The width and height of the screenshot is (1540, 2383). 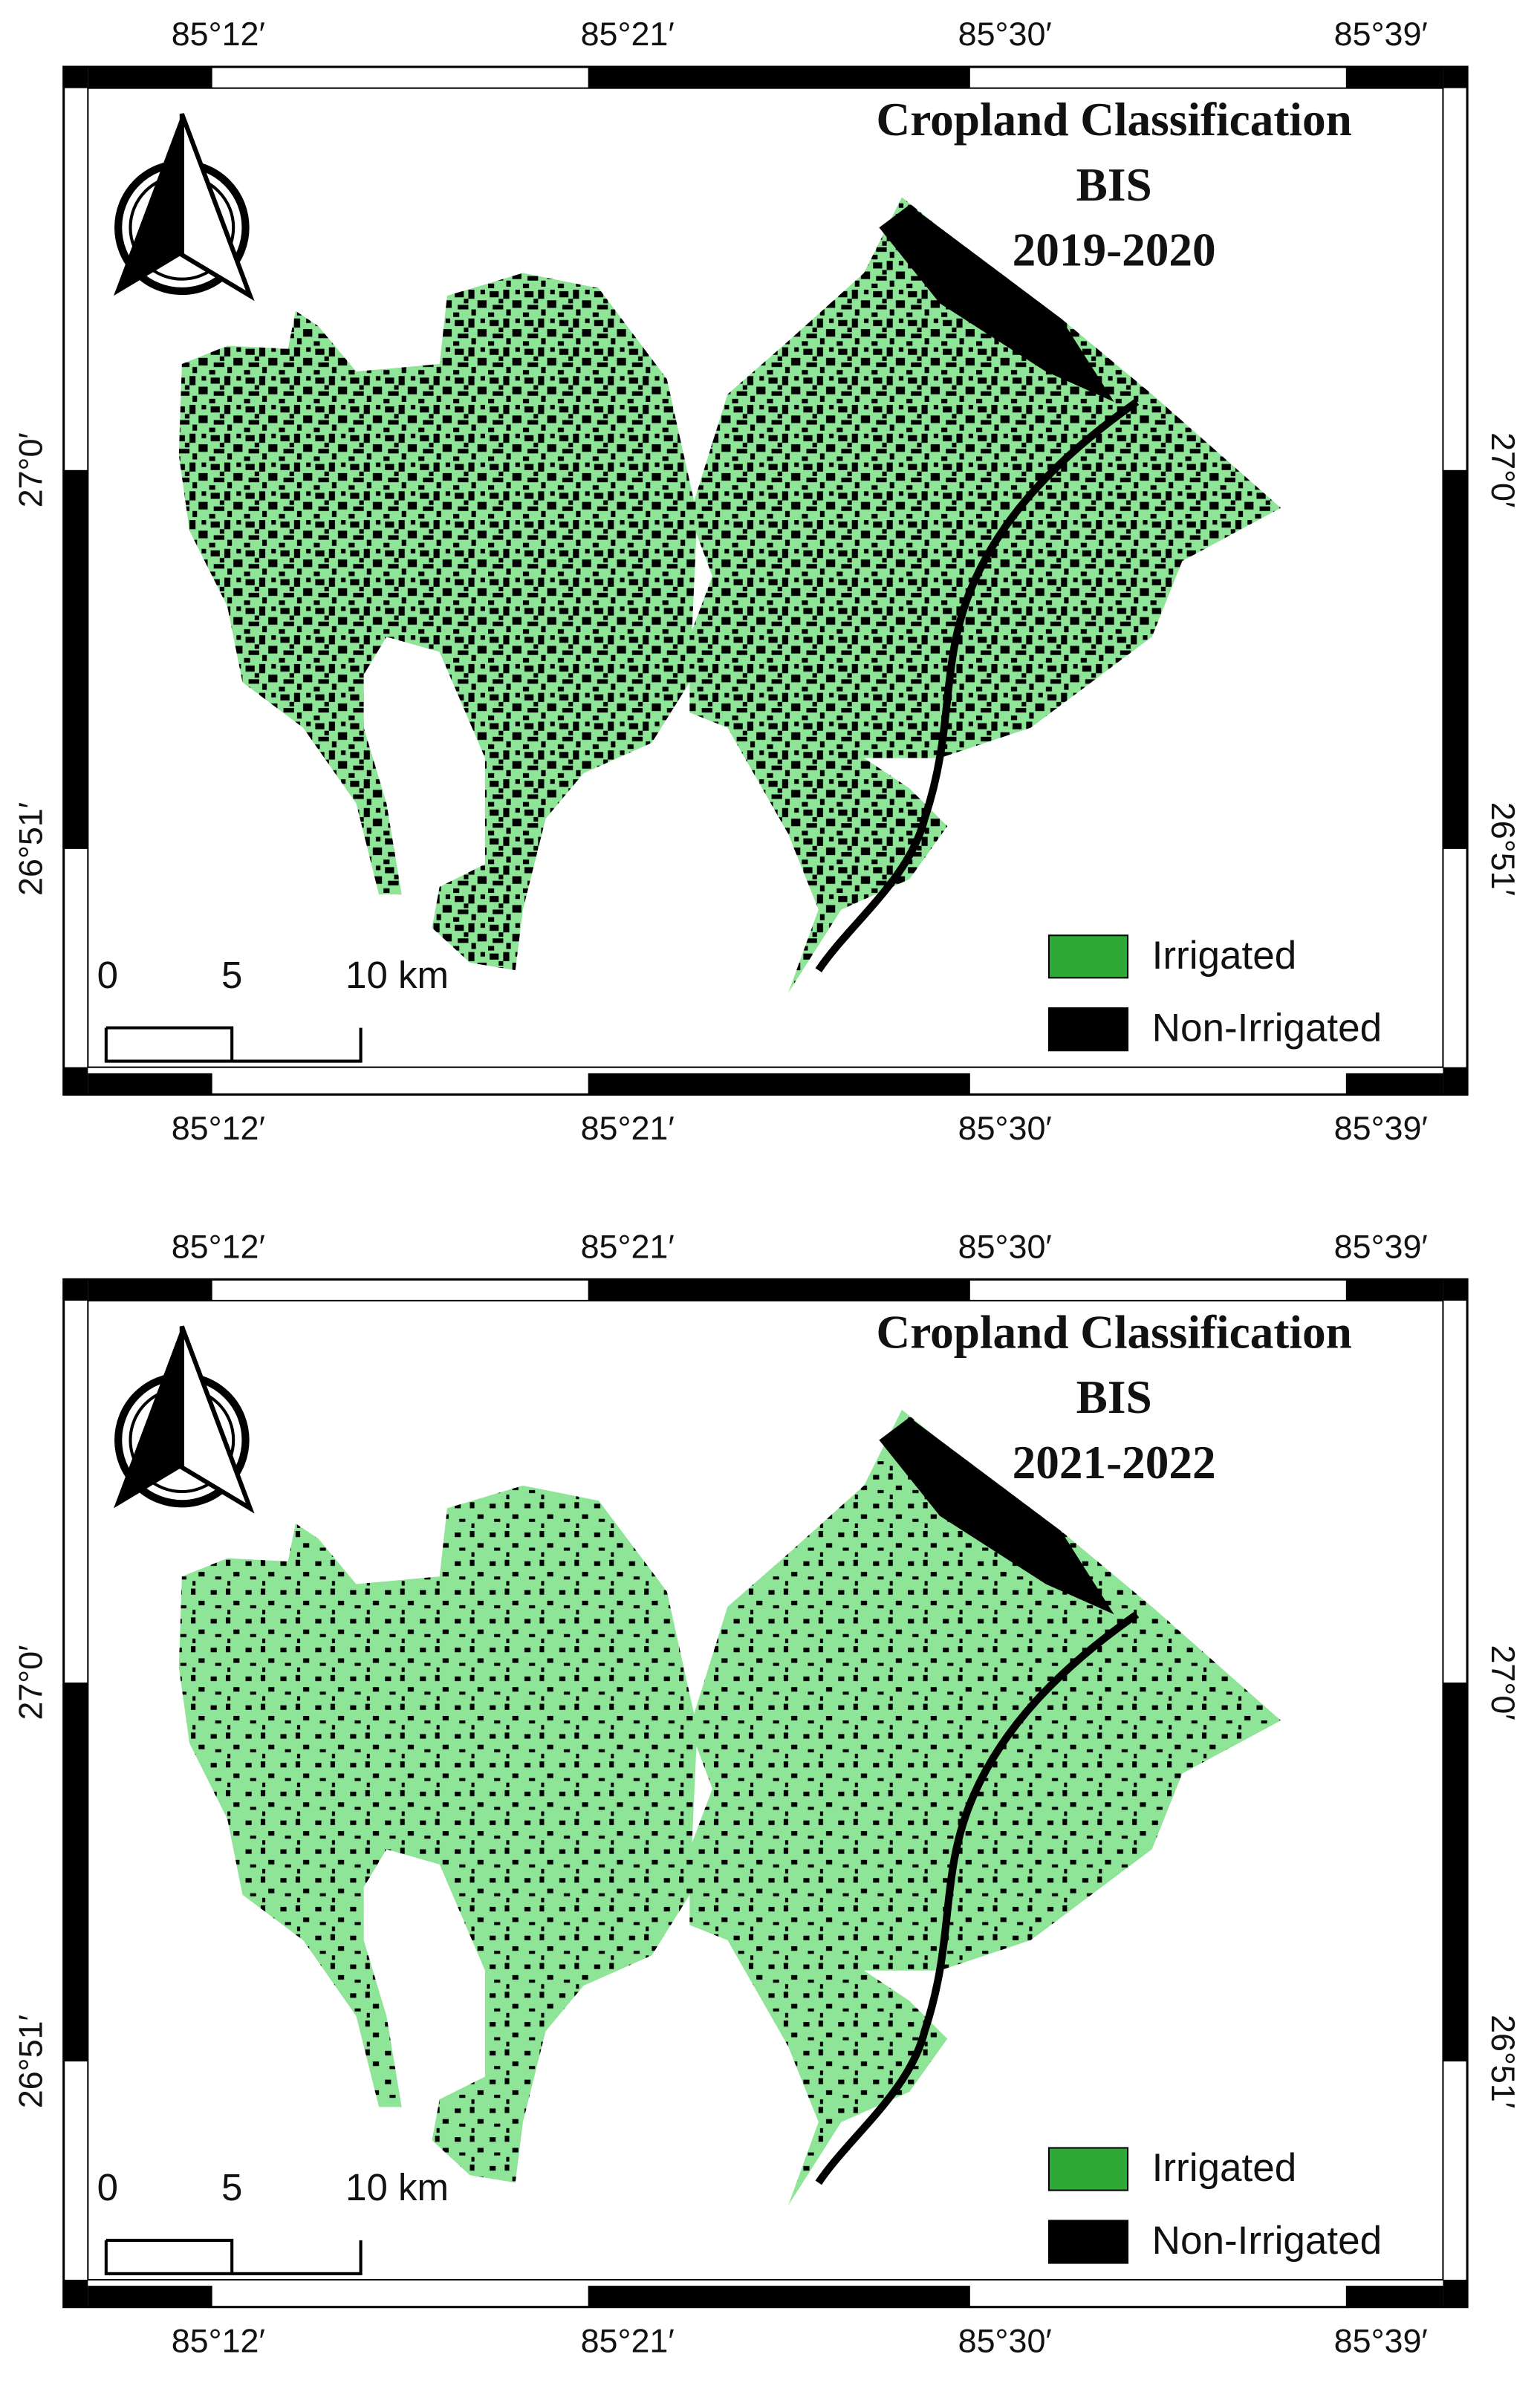 I want to click on map-title: 2021-2022, so click(x=1114, y=1463).